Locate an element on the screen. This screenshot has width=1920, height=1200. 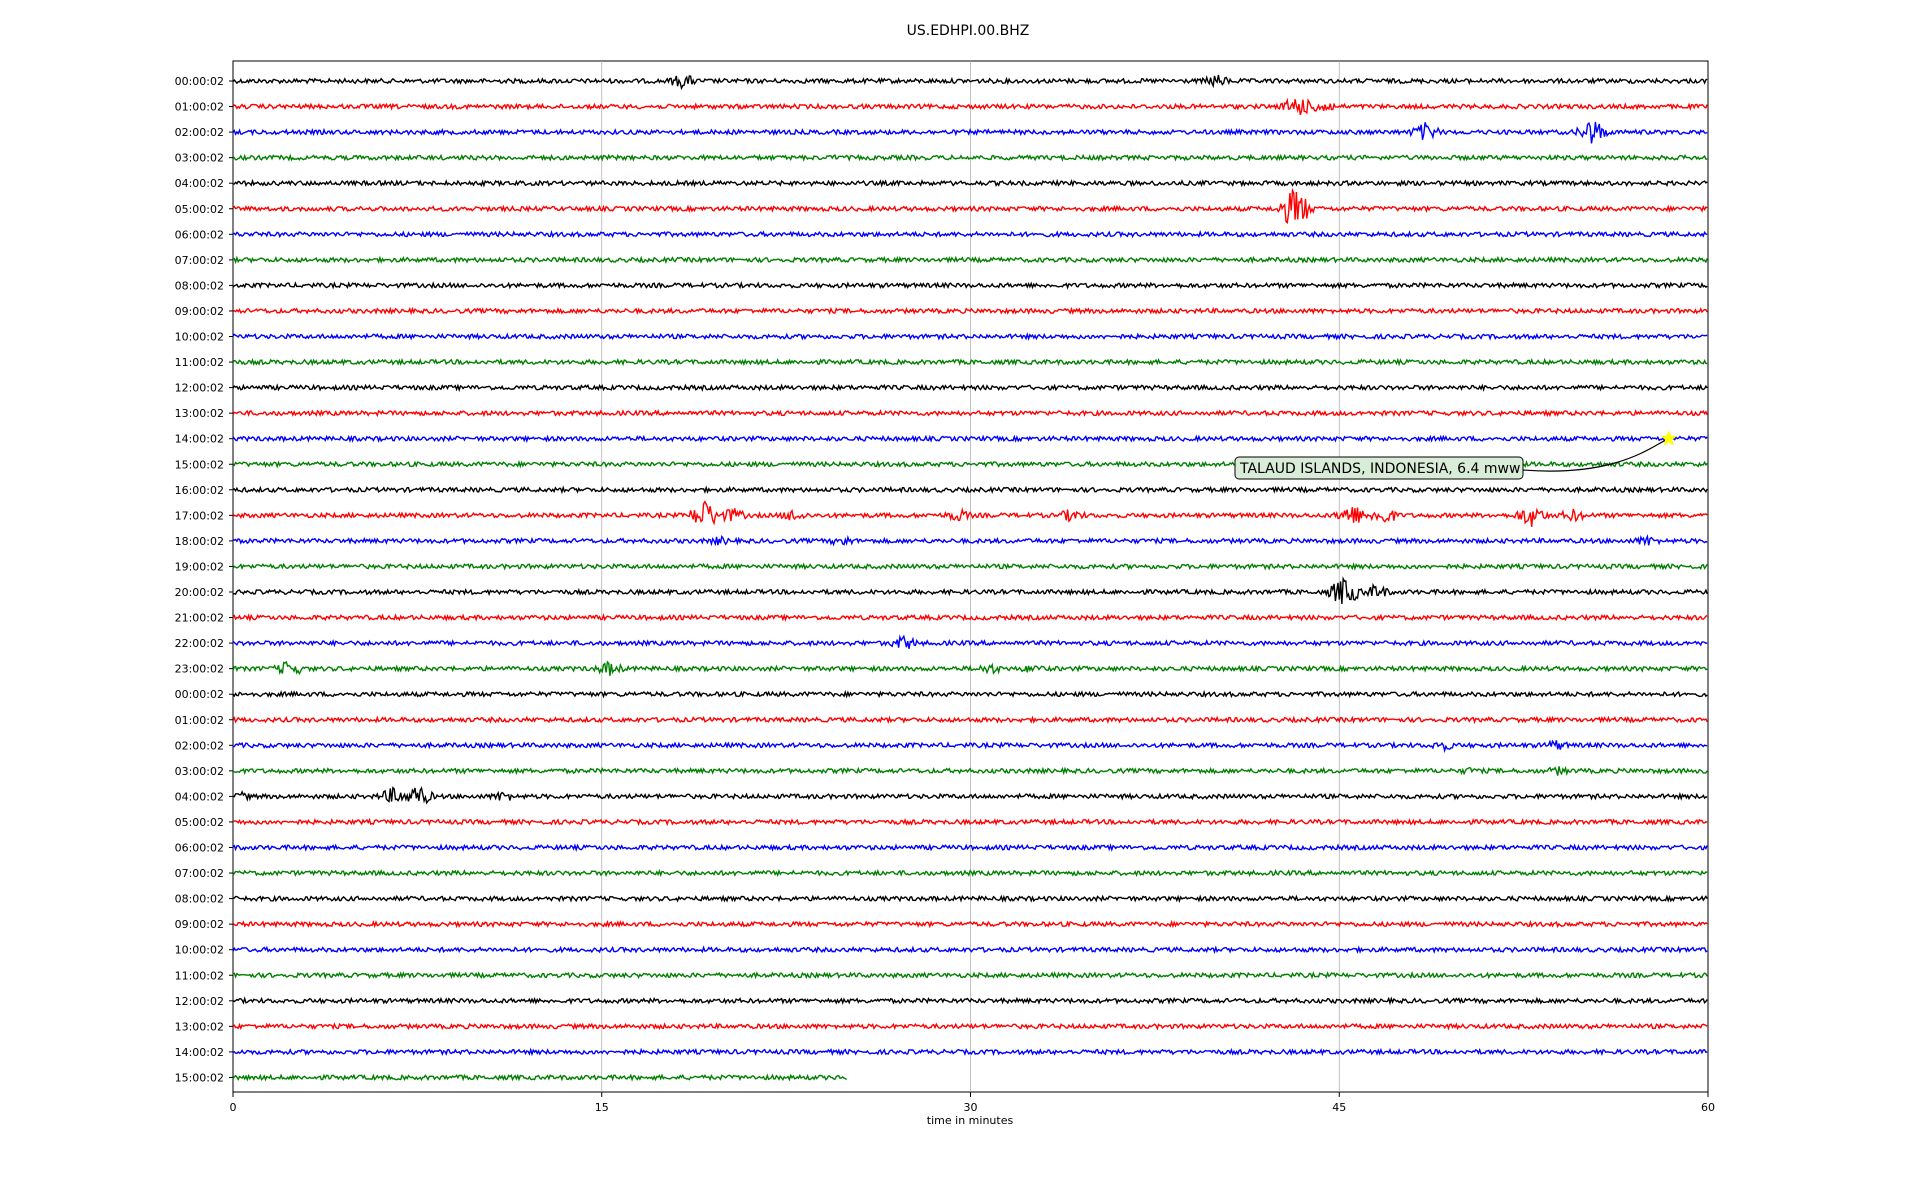
annotation-arrow is located at coordinates (1593, 456).